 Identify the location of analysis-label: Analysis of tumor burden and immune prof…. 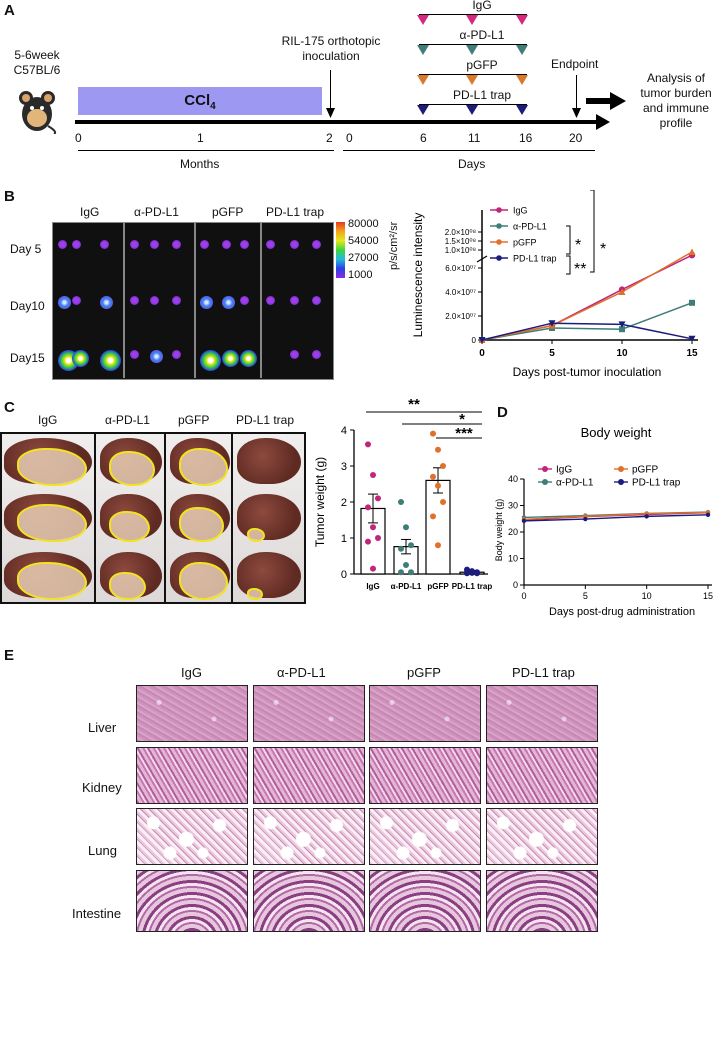
(676, 101).